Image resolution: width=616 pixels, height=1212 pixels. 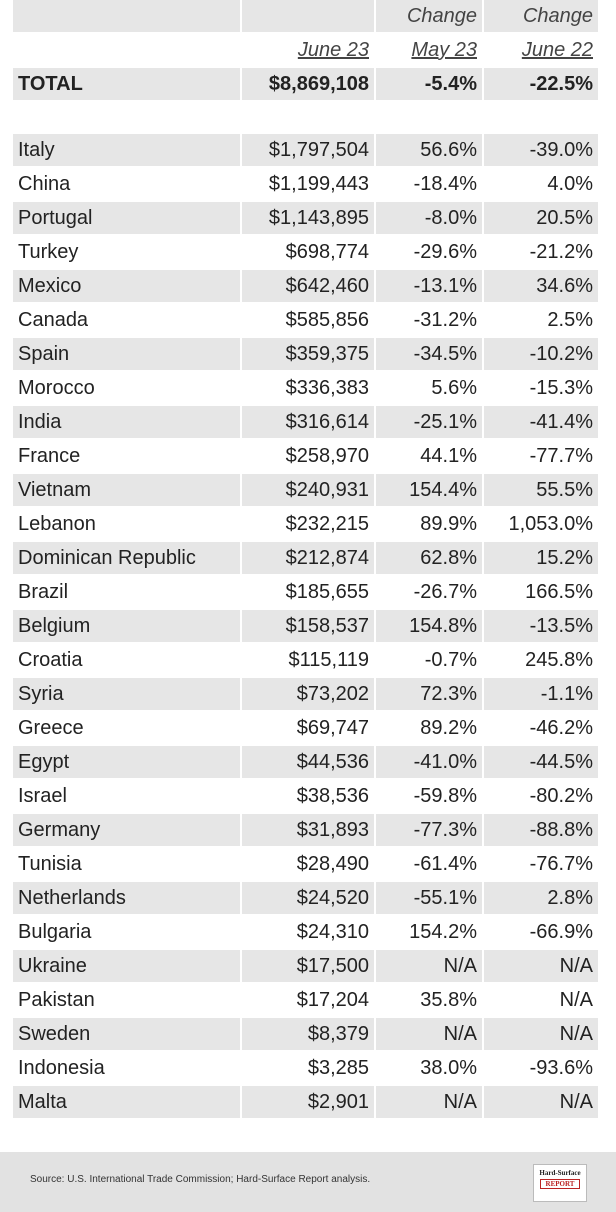 What do you see at coordinates (126, 286) in the screenshot?
I see `country-cell: Mexico` at bounding box center [126, 286].